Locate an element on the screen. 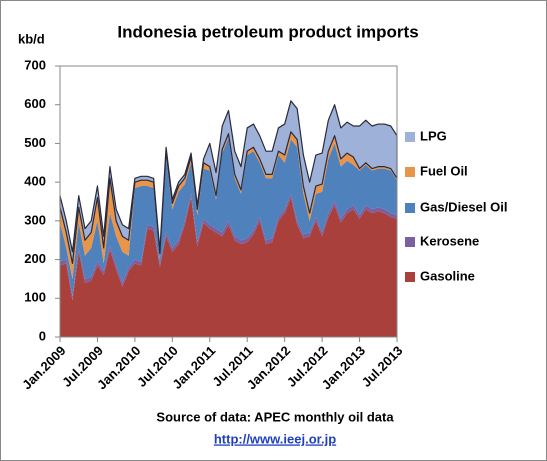 This screenshot has height=461, width=547. y-tick-label: 600 is located at coordinates (35, 103).